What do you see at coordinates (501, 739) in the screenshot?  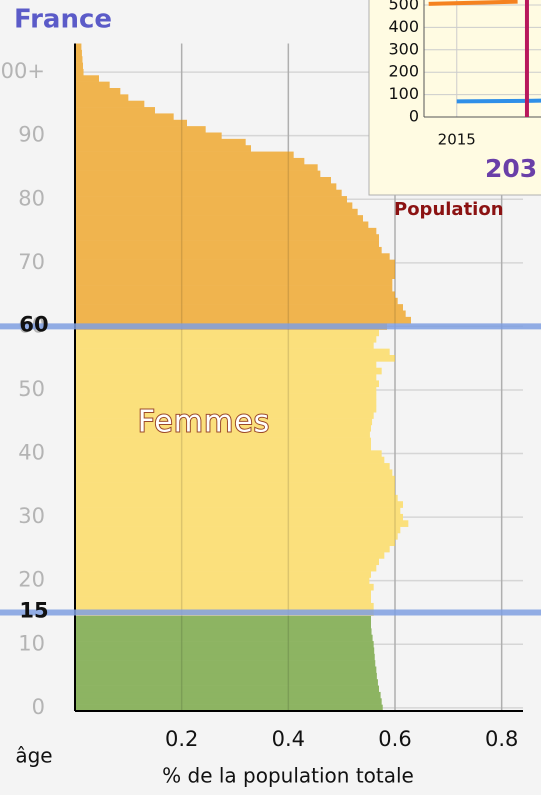 I see `x-tick-label: 0.8` at bounding box center [501, 739].